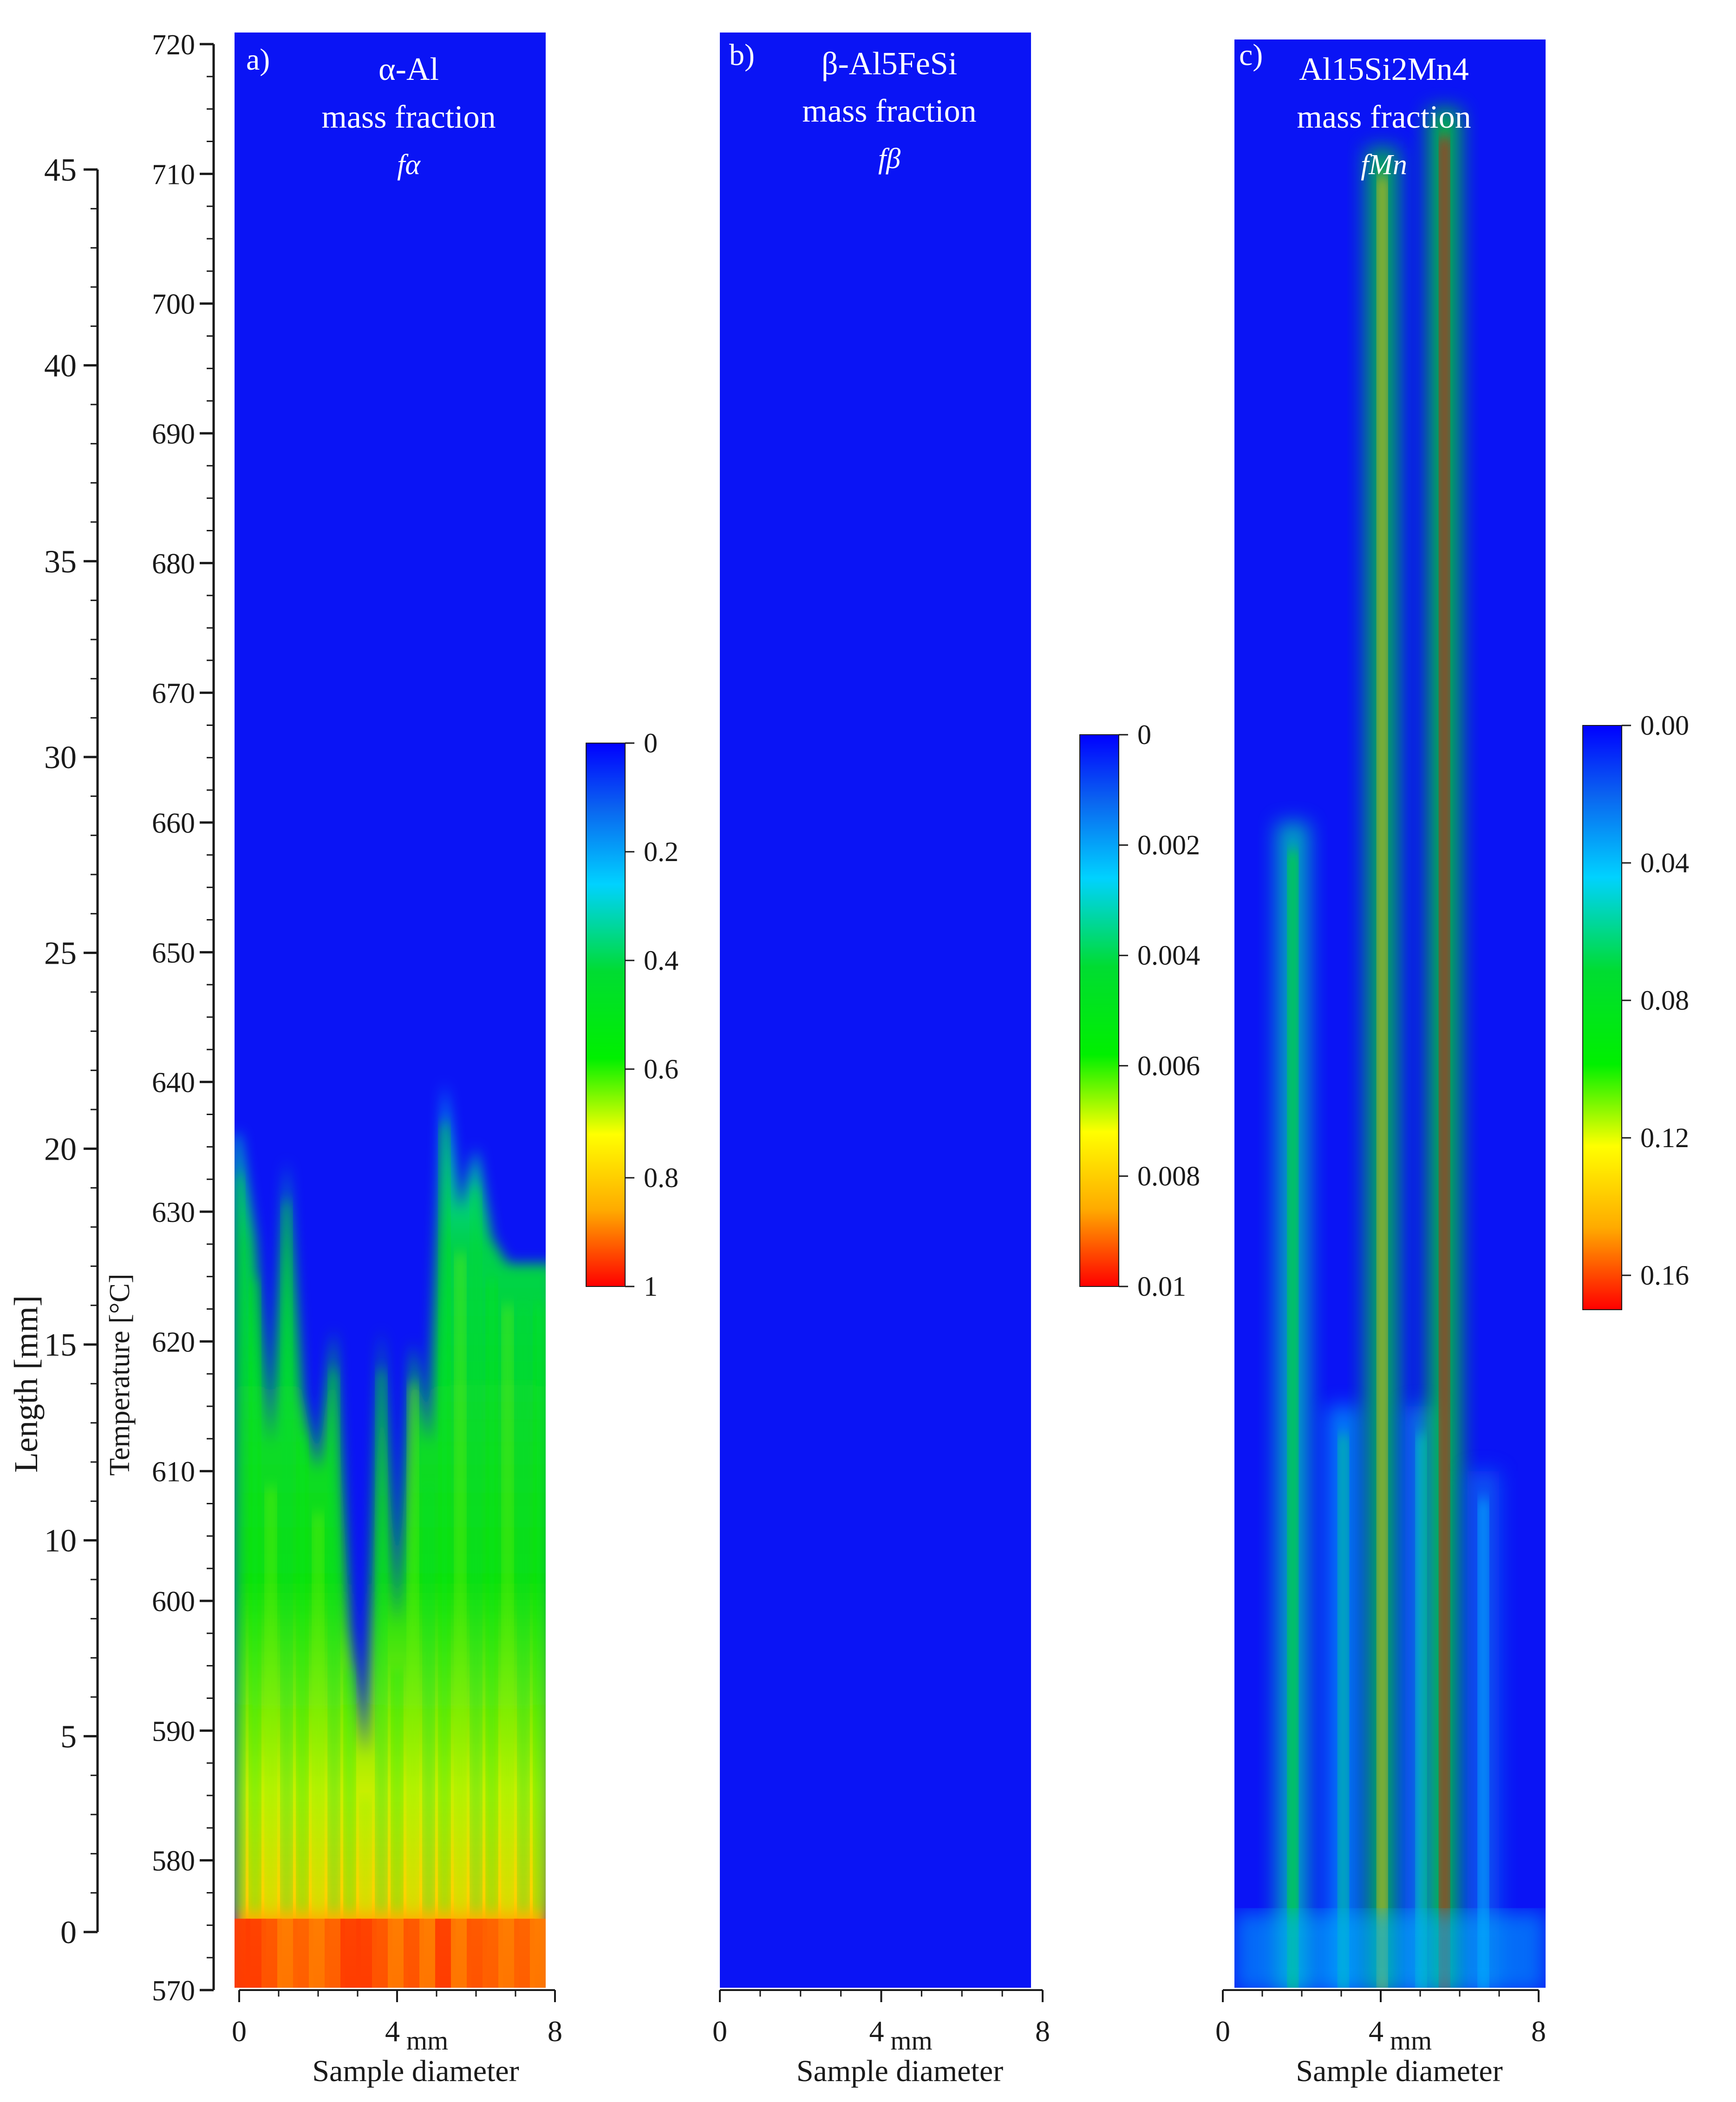 The width and height of the screenshot is (1736, 2102). What do you see at coordinates (1251, 55) in the screenshot?
I see `panel-c-letter: c)` at bounding box center [1251, 55].